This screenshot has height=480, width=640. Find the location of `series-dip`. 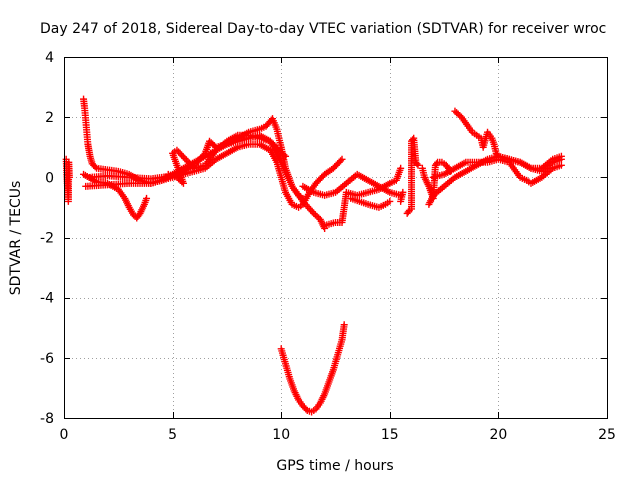

series-dip is located at coordinates (312, 368).